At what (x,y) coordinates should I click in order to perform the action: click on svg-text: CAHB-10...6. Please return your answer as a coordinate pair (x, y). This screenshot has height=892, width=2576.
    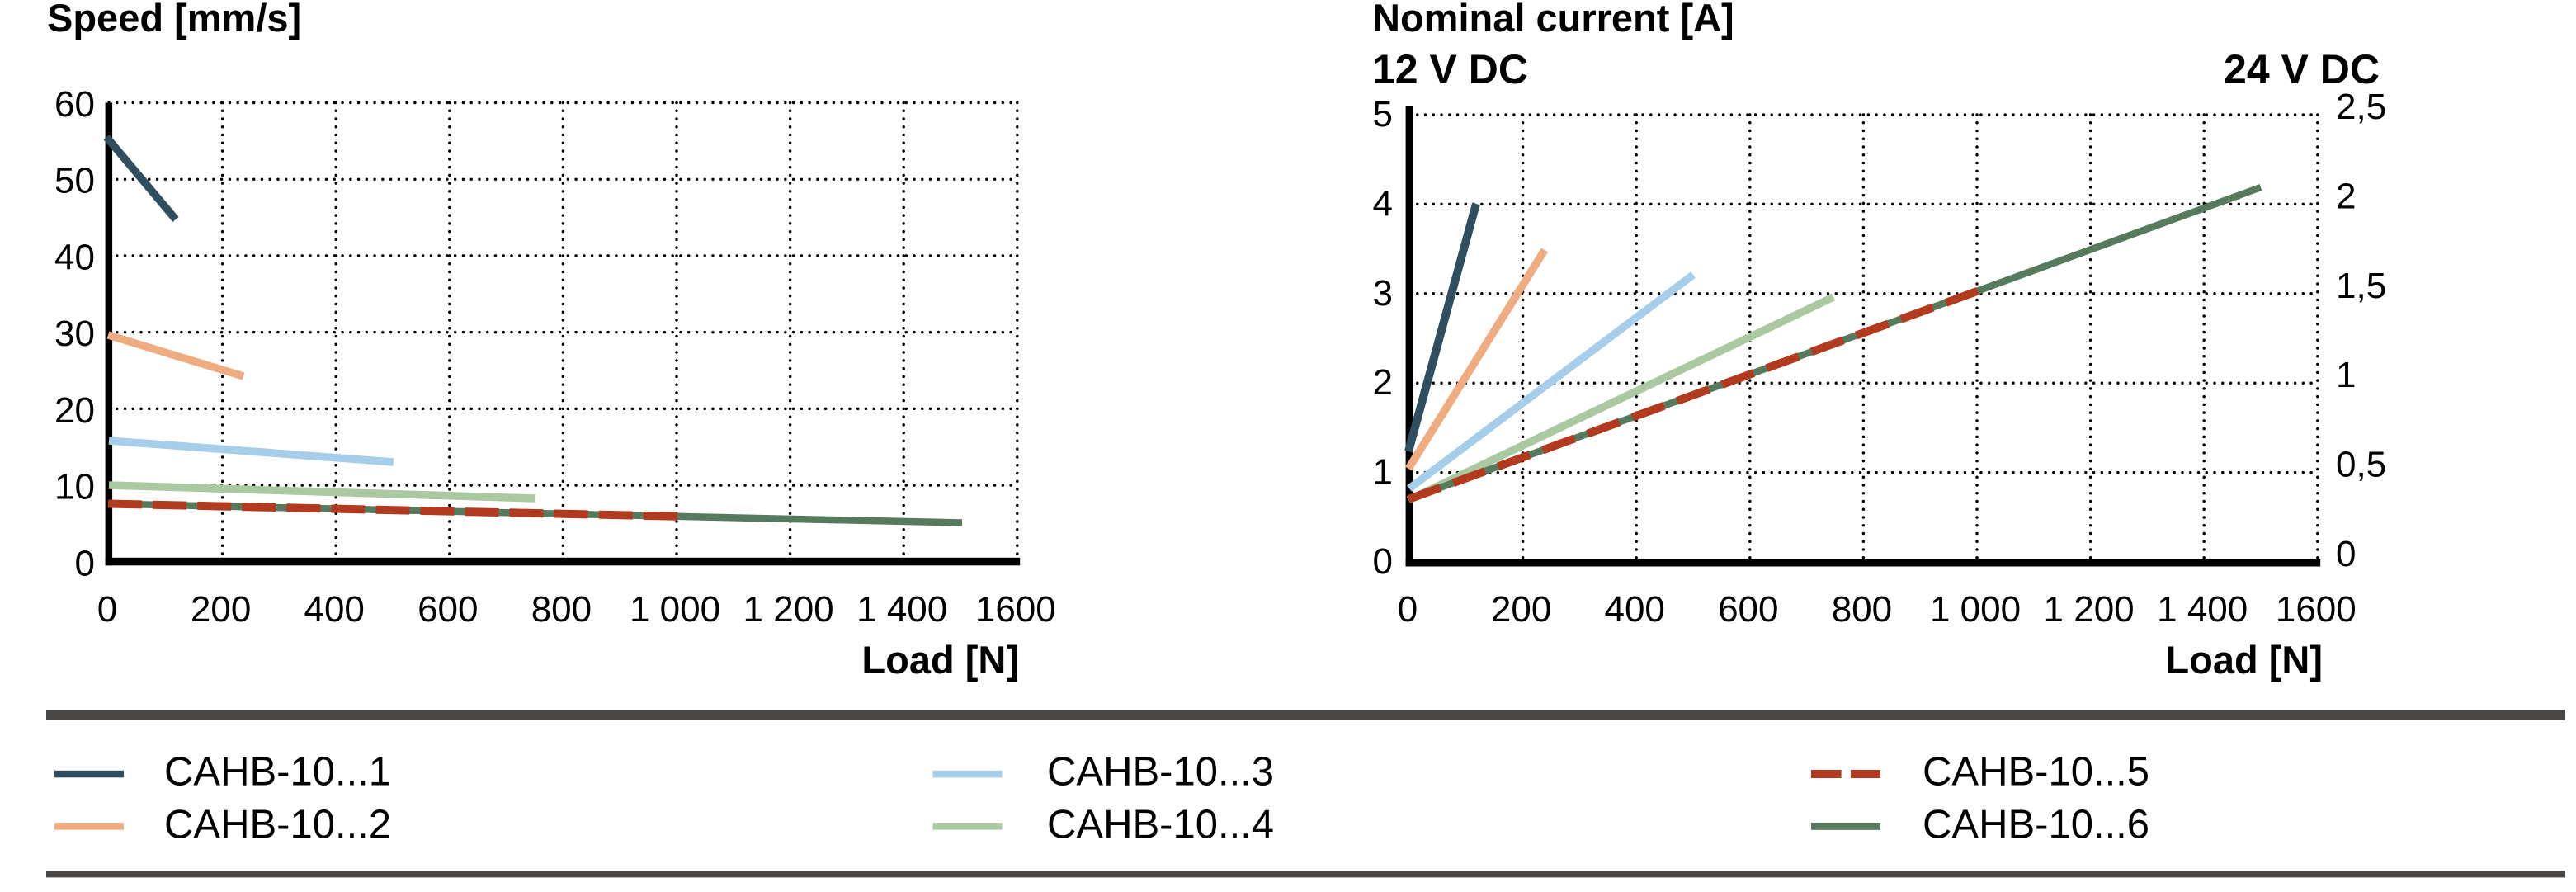
    Looking at the image, I should click on (2036, 824).